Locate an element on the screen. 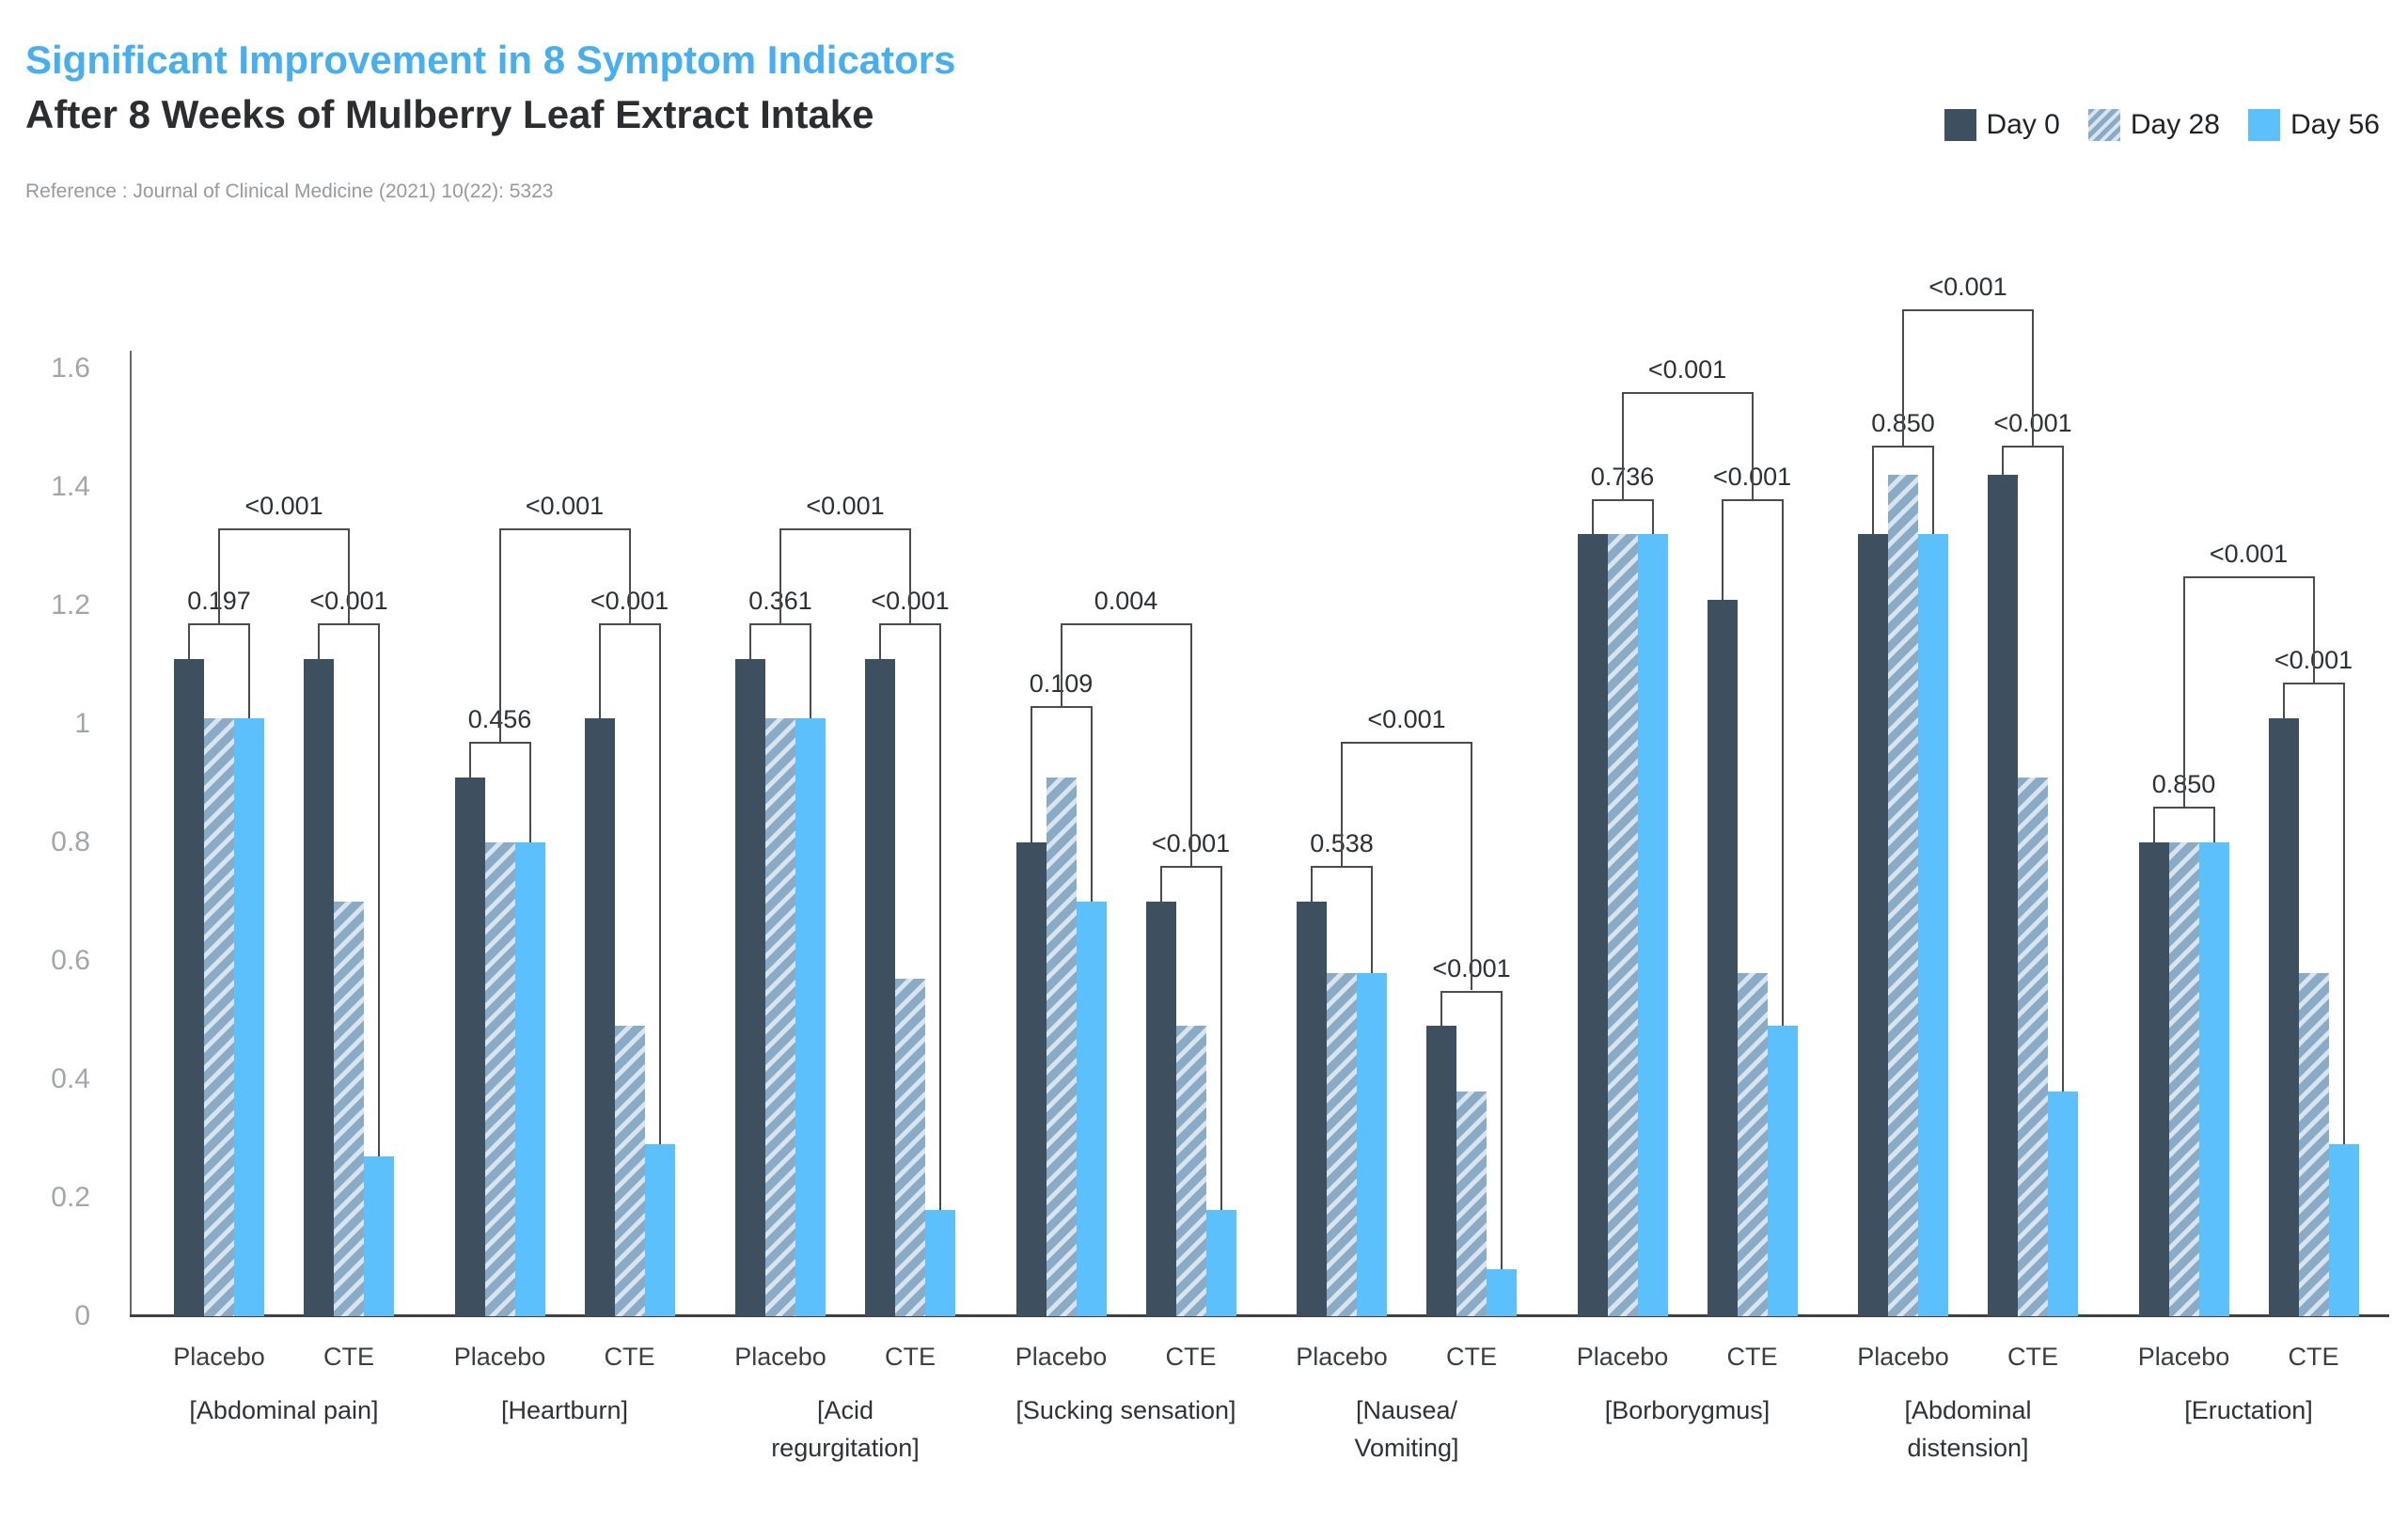  group-label: [Borborygmus] is located at coordinates (1688, 1410).